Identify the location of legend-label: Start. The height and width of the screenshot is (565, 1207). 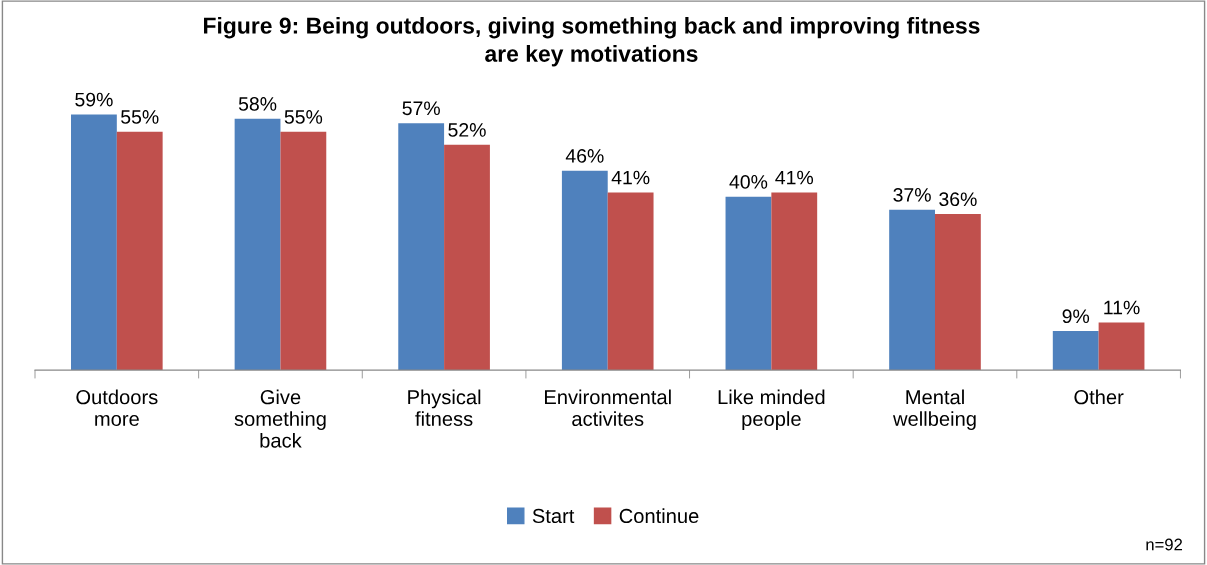
(553, 516).